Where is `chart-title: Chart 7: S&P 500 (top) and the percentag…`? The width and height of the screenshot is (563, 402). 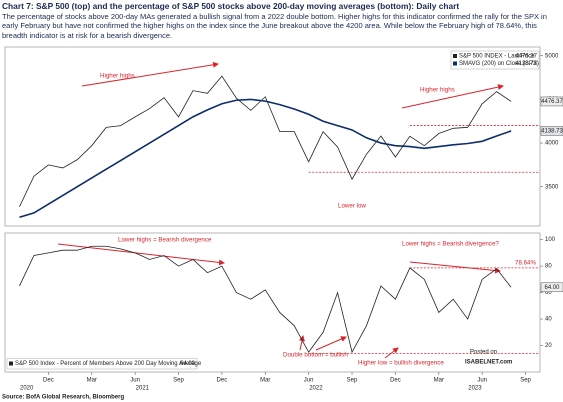
chart-title: Chart 7: S&P 500 (top) and the percentag… is located at coordinates (231, 6).